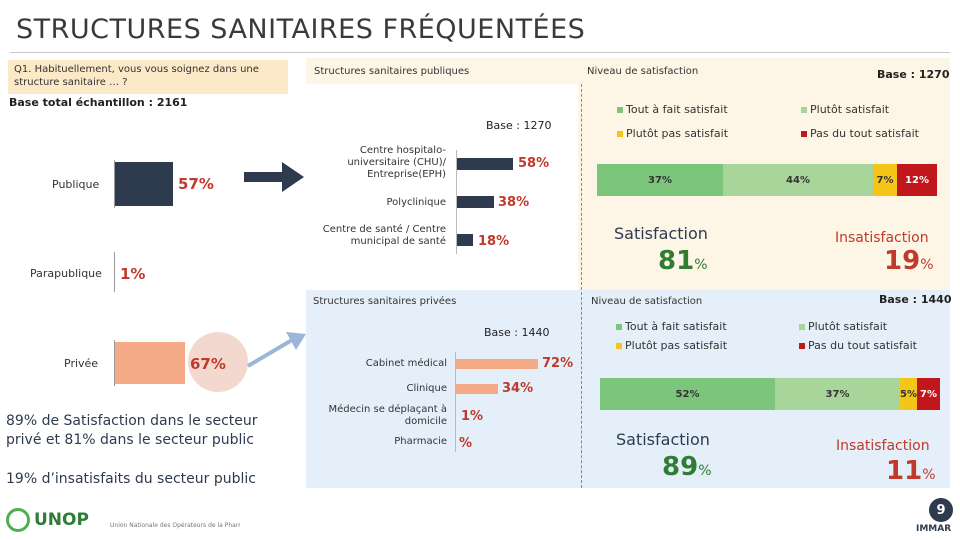 This screenshot has height=540, width=960. What do you see at coordinates (301, 29) in the screenshot?
I see `page-title: STRUCTURES SANITAIRES FRÉQUENTÉES` at bounding box center [301, 29].